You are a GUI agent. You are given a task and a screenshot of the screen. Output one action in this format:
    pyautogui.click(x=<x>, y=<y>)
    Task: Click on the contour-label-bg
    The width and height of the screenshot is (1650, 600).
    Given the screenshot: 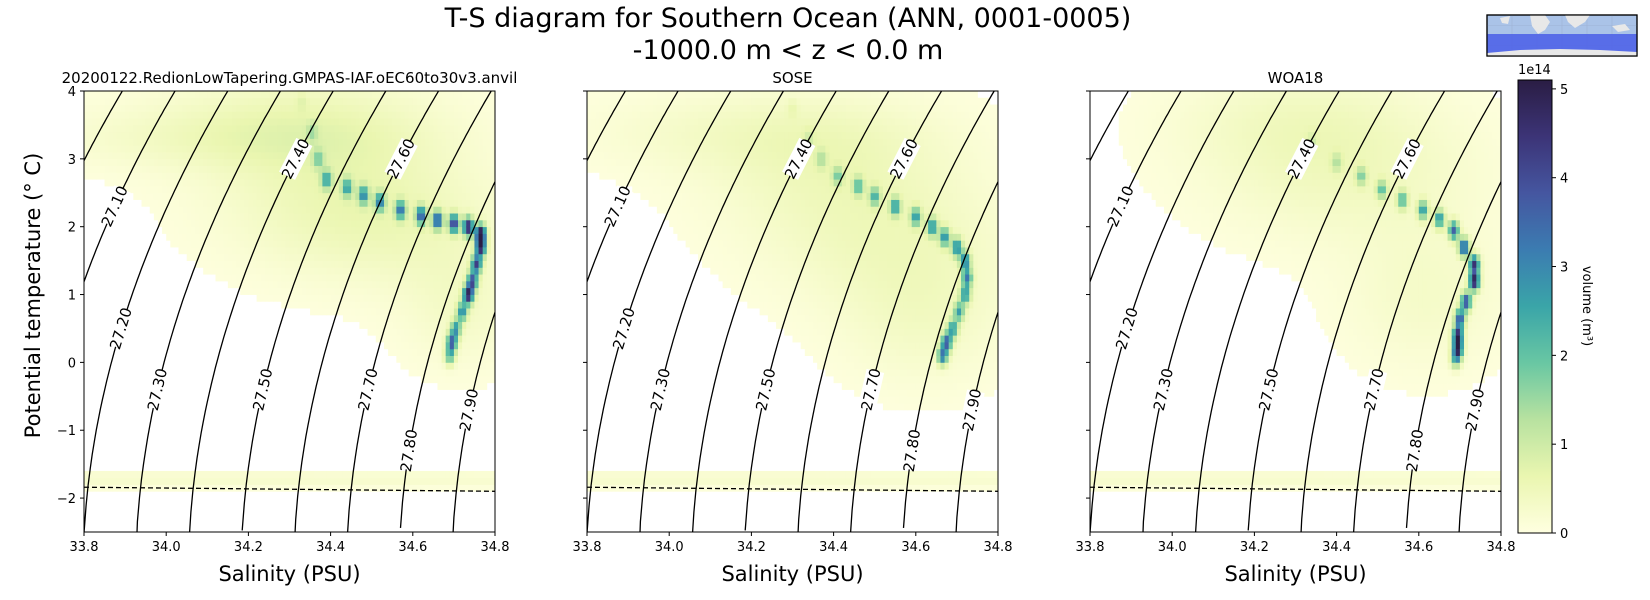 What is the action you would take?
    pyautogui.click(x=368, y=389)
    